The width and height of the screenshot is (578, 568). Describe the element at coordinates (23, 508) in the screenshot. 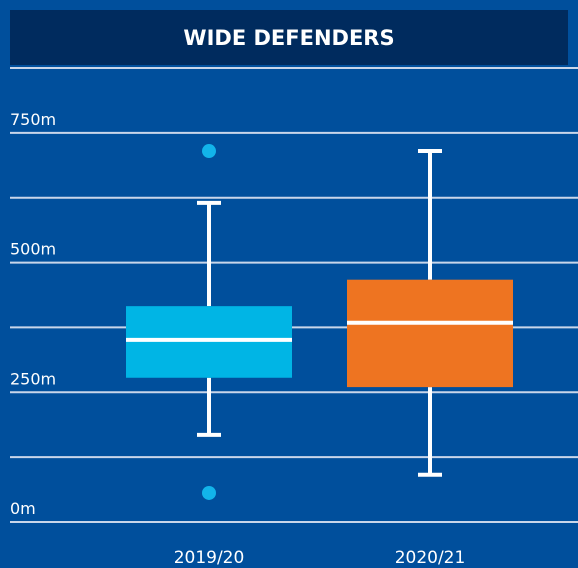

I see `y-tick-label: 0m` at that location.